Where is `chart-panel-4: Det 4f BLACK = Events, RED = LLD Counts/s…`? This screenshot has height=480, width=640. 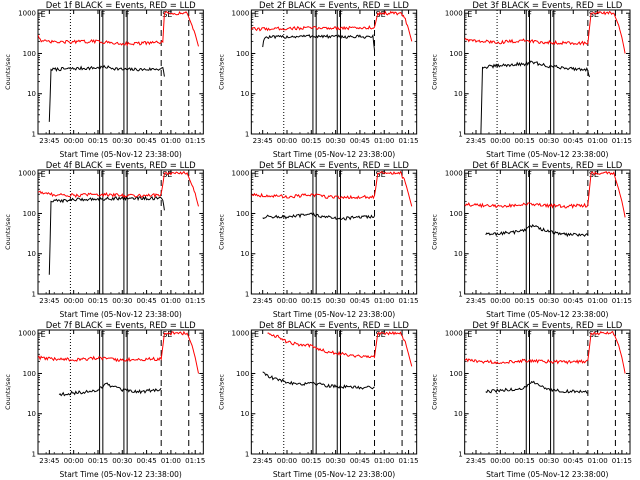
chart-panel-4: Det 4f BLACK = Events, RED = LLD Counts/s… is located at coordinates (104, 240).